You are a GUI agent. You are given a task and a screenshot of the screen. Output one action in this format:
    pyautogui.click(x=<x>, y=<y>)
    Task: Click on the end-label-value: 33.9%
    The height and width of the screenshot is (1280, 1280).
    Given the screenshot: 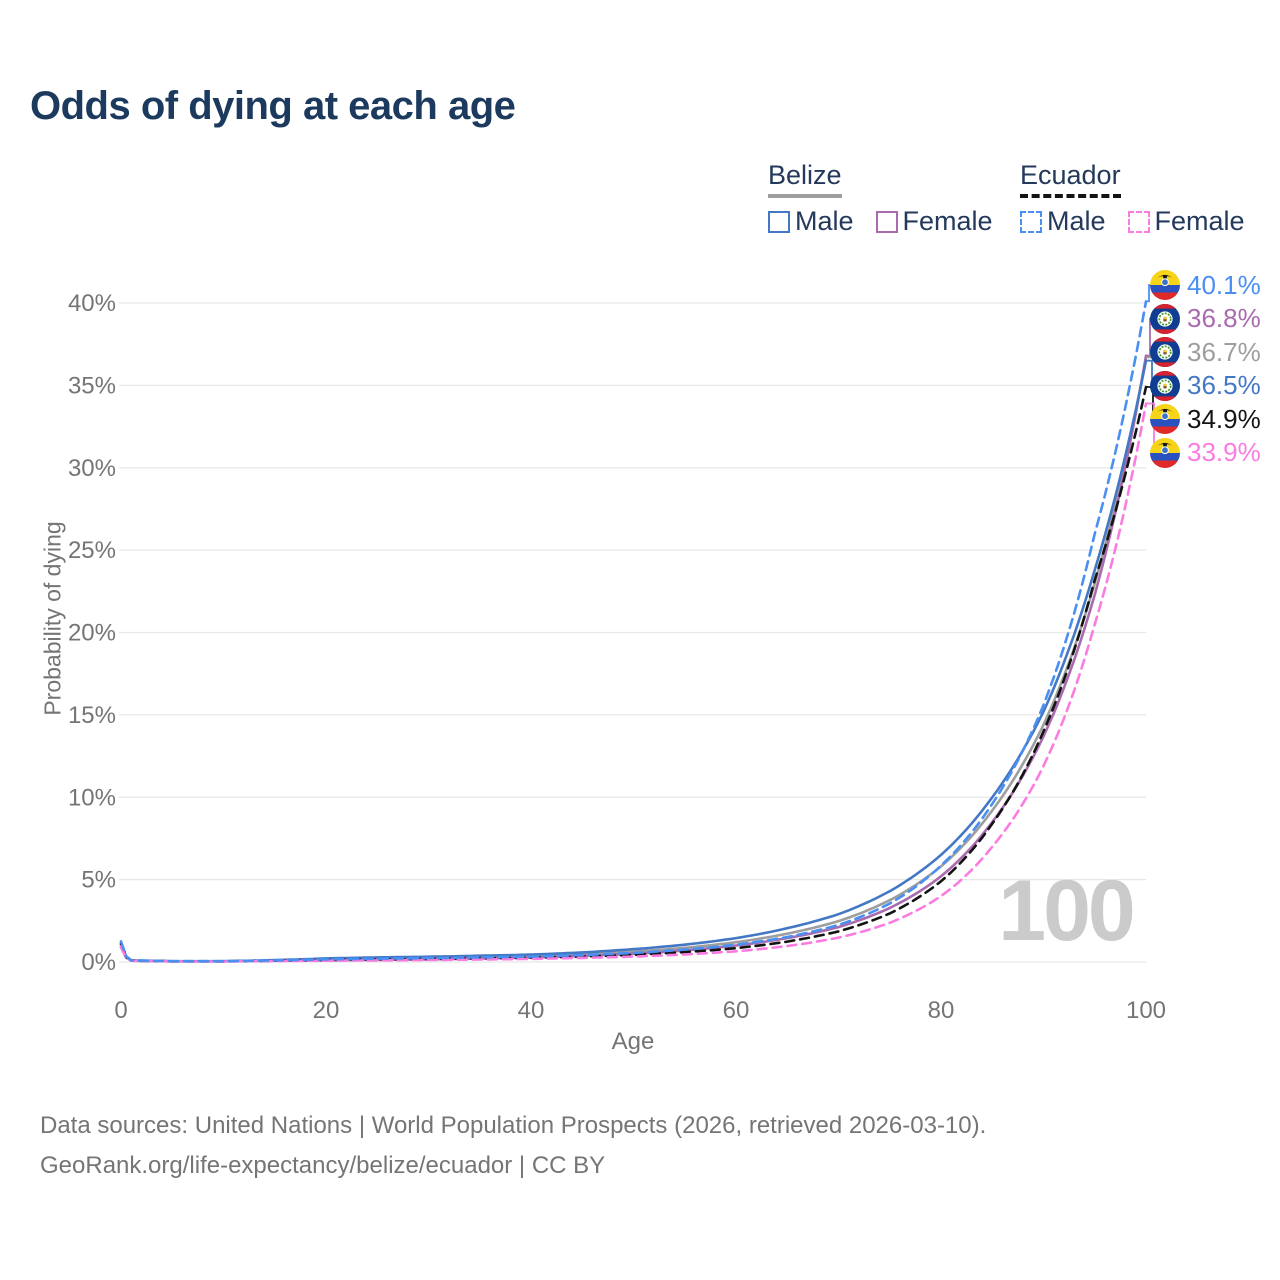 What is the action you would take?
    pyautogui.click(x=1224, y=452)
    